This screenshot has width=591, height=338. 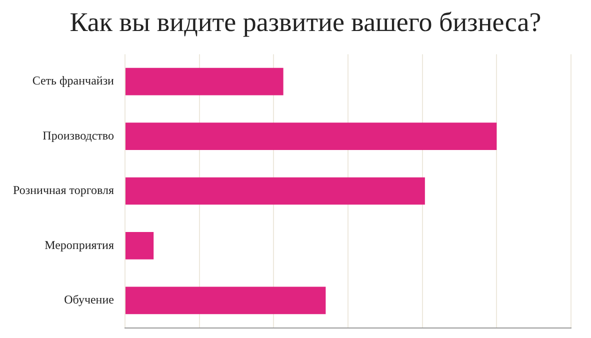 What do you see at coordinates (305, 22) in the screenshot?
I see `chart-title: Как вы видите развитие вашего бизнеса?` at bounding box center [305, 22].